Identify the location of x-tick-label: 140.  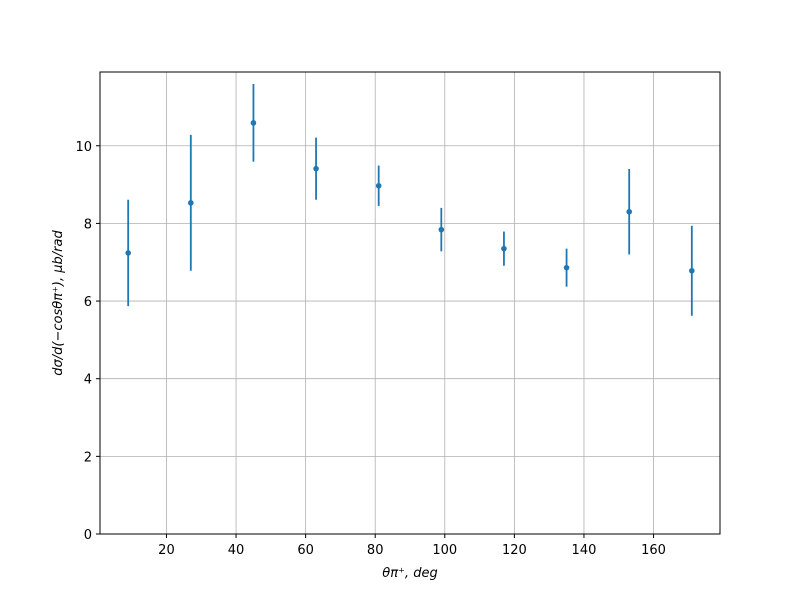
(584, 550).